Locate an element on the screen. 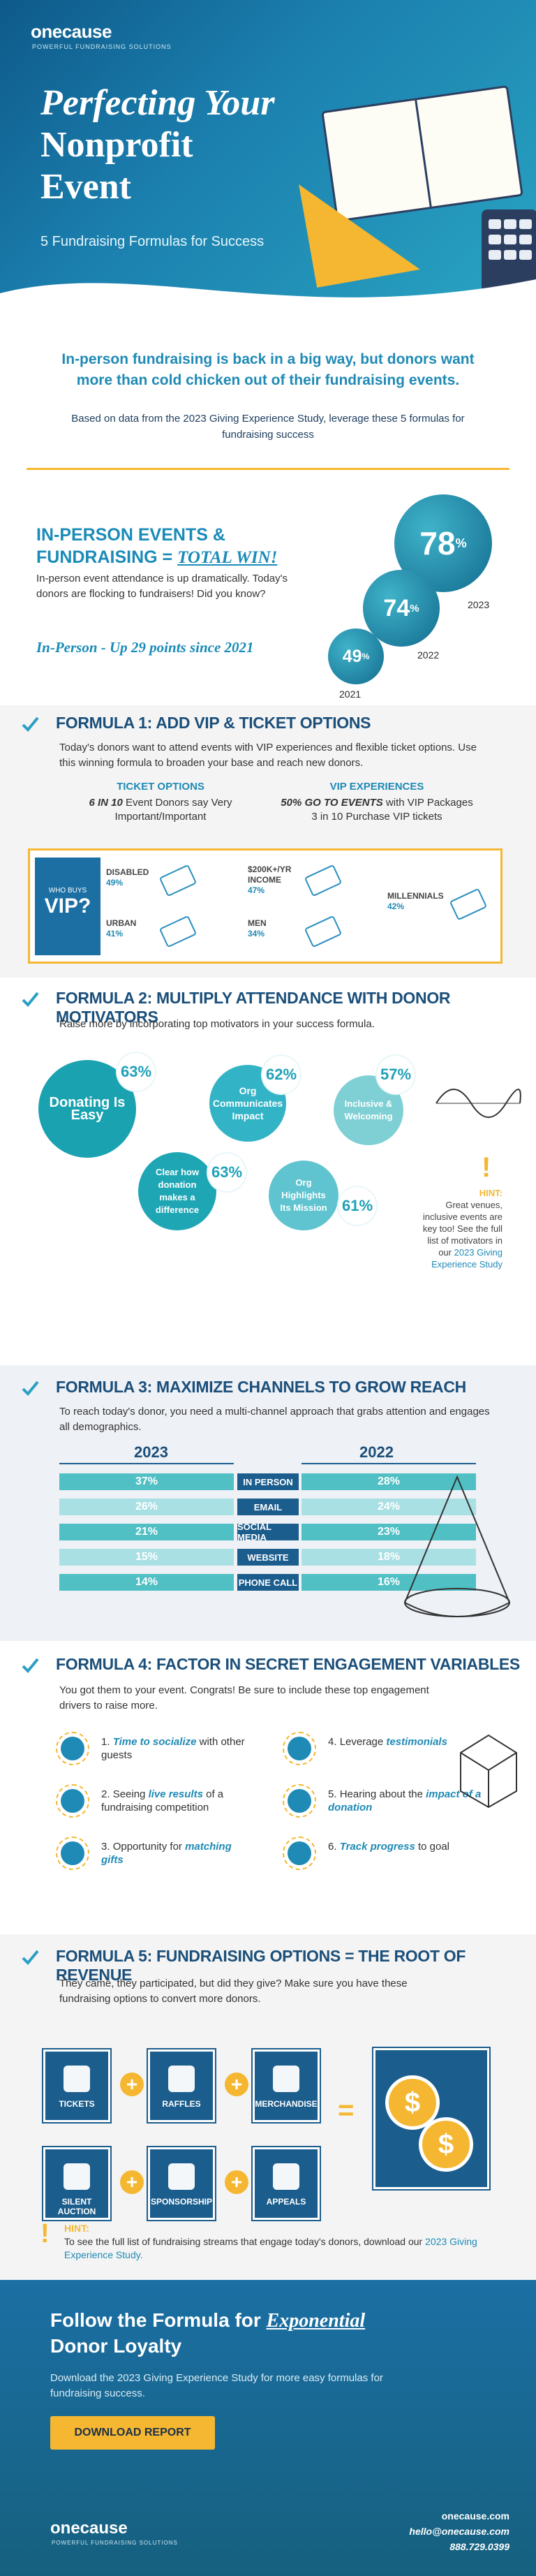 The image size is (536, 2576). driver-3: 3. Opportunity for matching gifts is located at coordinates (178, 1854).